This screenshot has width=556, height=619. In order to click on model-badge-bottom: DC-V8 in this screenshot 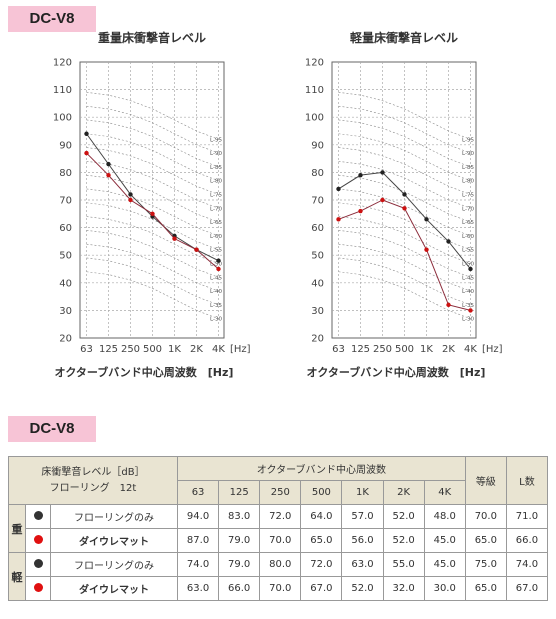, I will do `click(52, 429)`.